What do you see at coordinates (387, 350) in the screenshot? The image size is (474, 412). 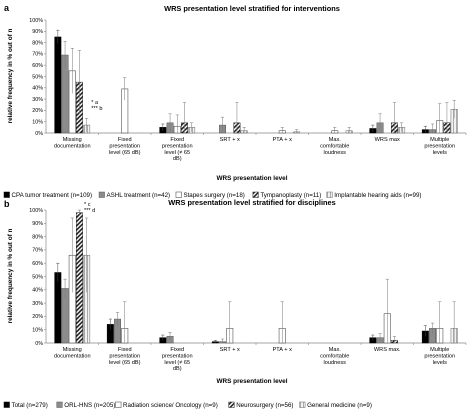 I see `category-label: WRS max.` at bounding box center [387, 350].